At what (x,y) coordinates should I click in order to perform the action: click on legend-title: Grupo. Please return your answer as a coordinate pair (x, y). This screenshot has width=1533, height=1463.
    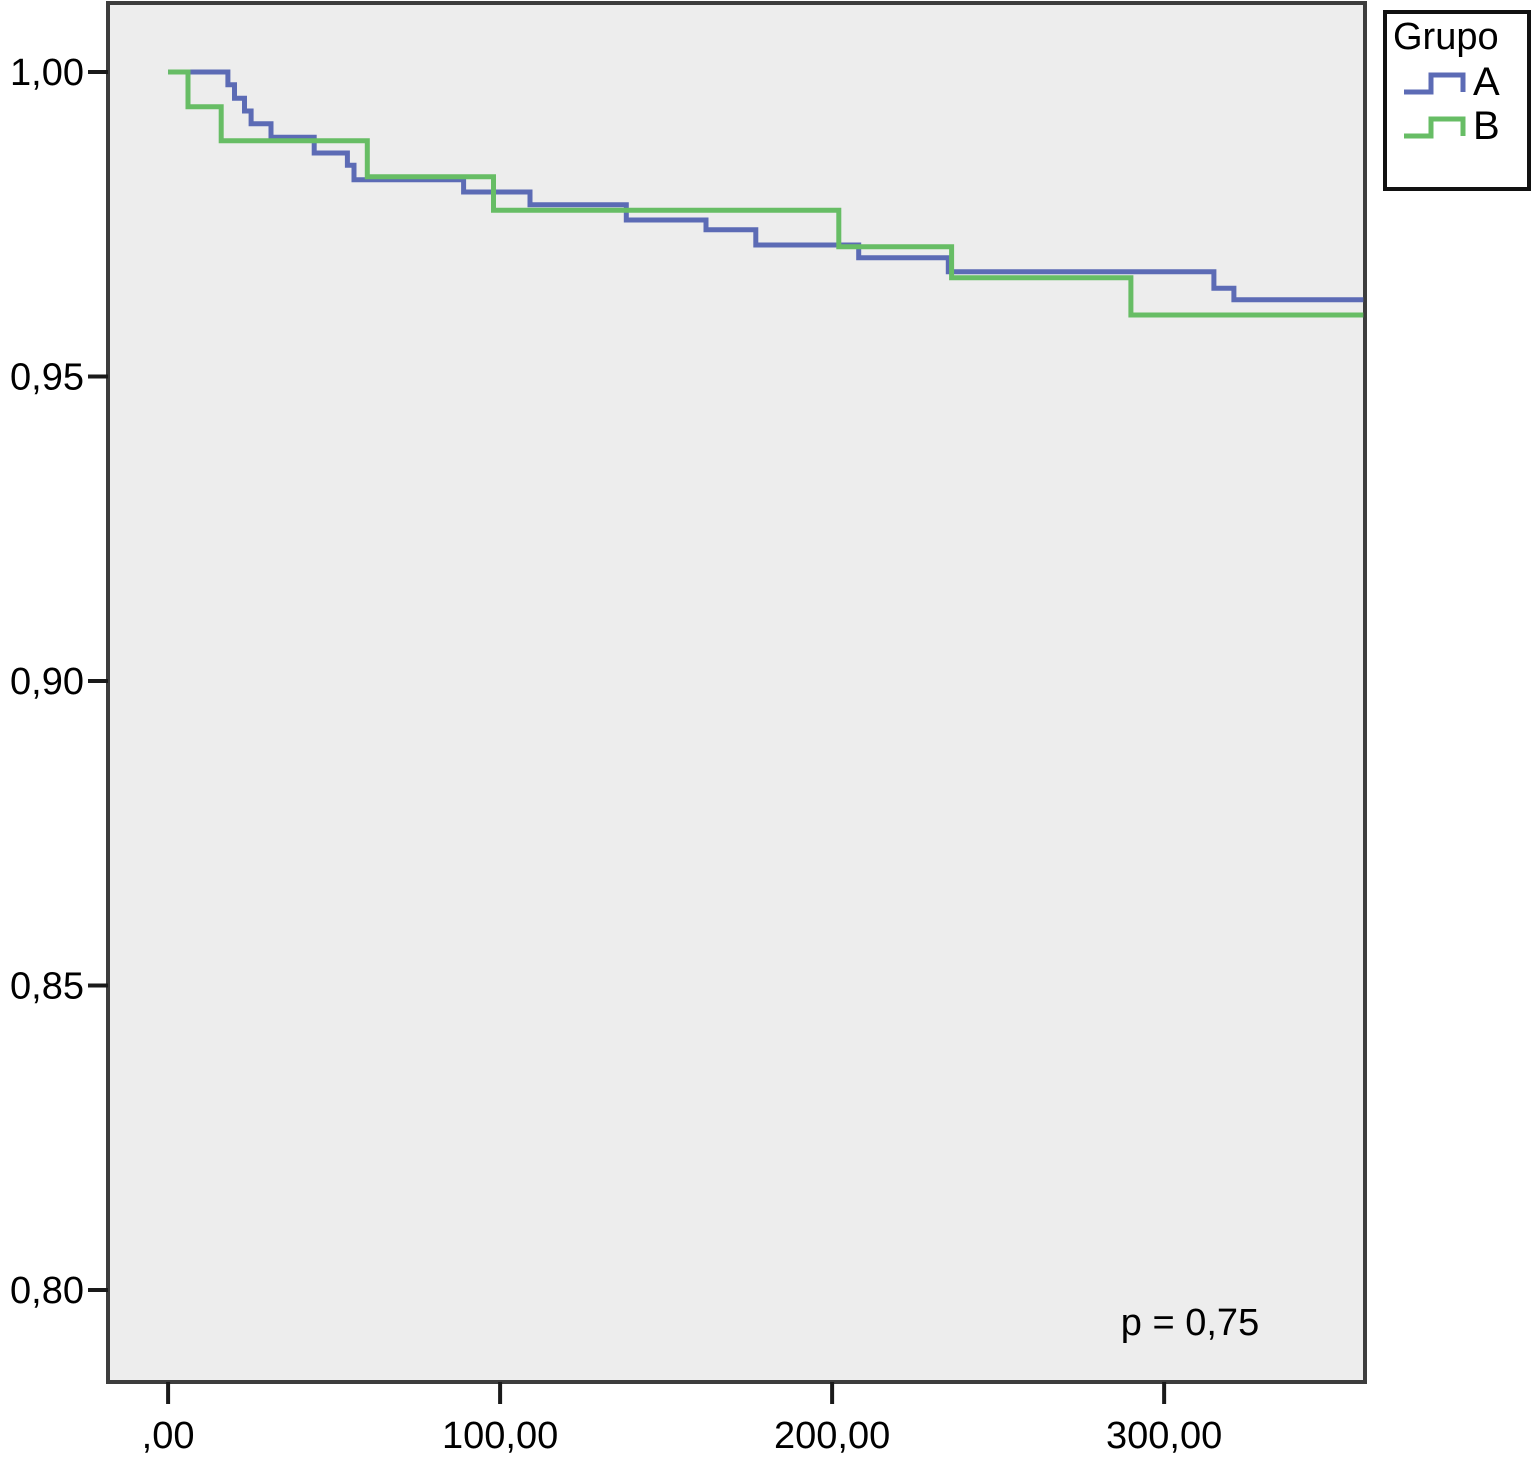
    Looking at the image, I should click on (1446, 37).